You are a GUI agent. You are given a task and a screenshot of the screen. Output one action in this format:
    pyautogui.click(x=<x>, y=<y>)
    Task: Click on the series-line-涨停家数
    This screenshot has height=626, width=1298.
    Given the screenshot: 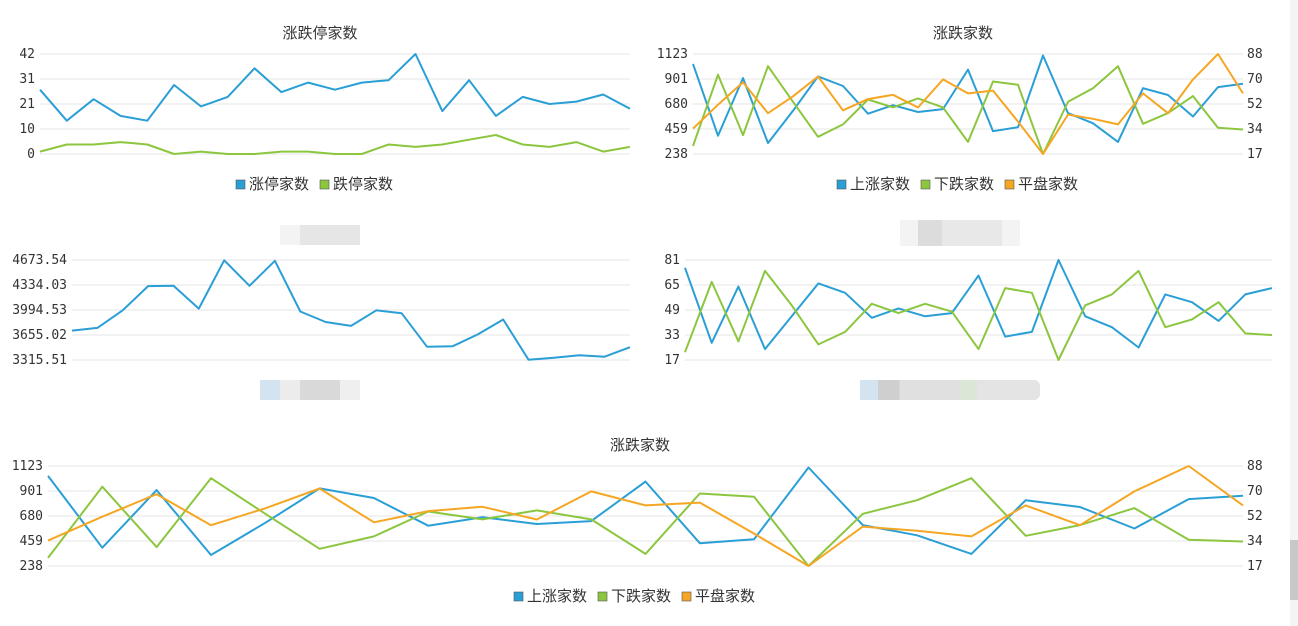 What is the action you would take?
    pyautogui.click(x=335, y=87)
    